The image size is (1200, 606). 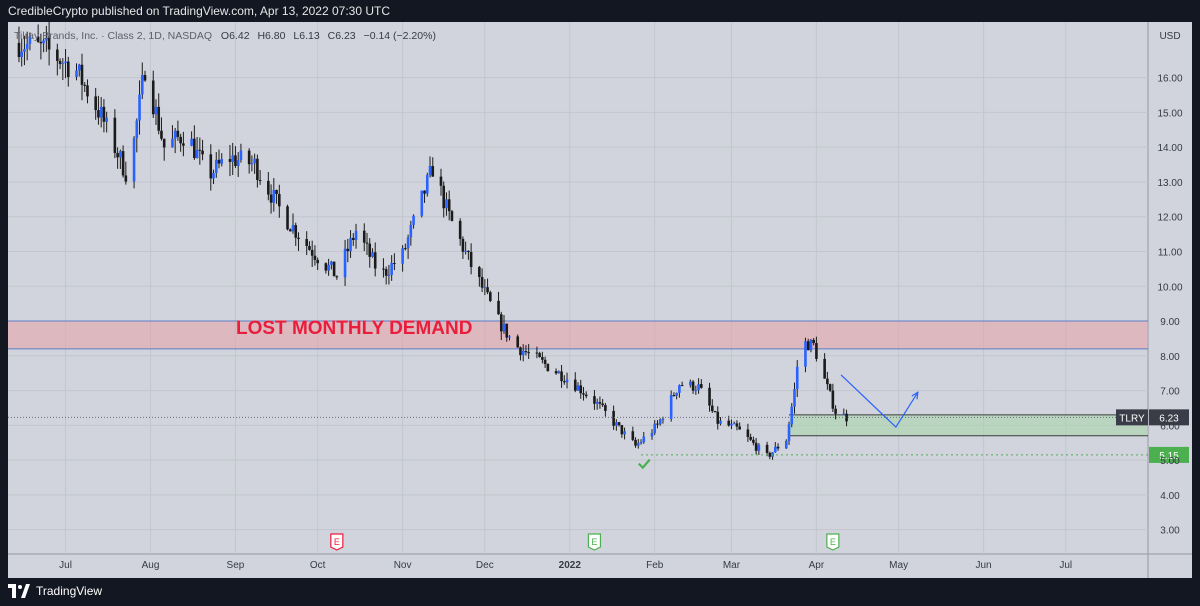 I want to click on y-tick-label: 6.00, so click(x=1170, y=426).